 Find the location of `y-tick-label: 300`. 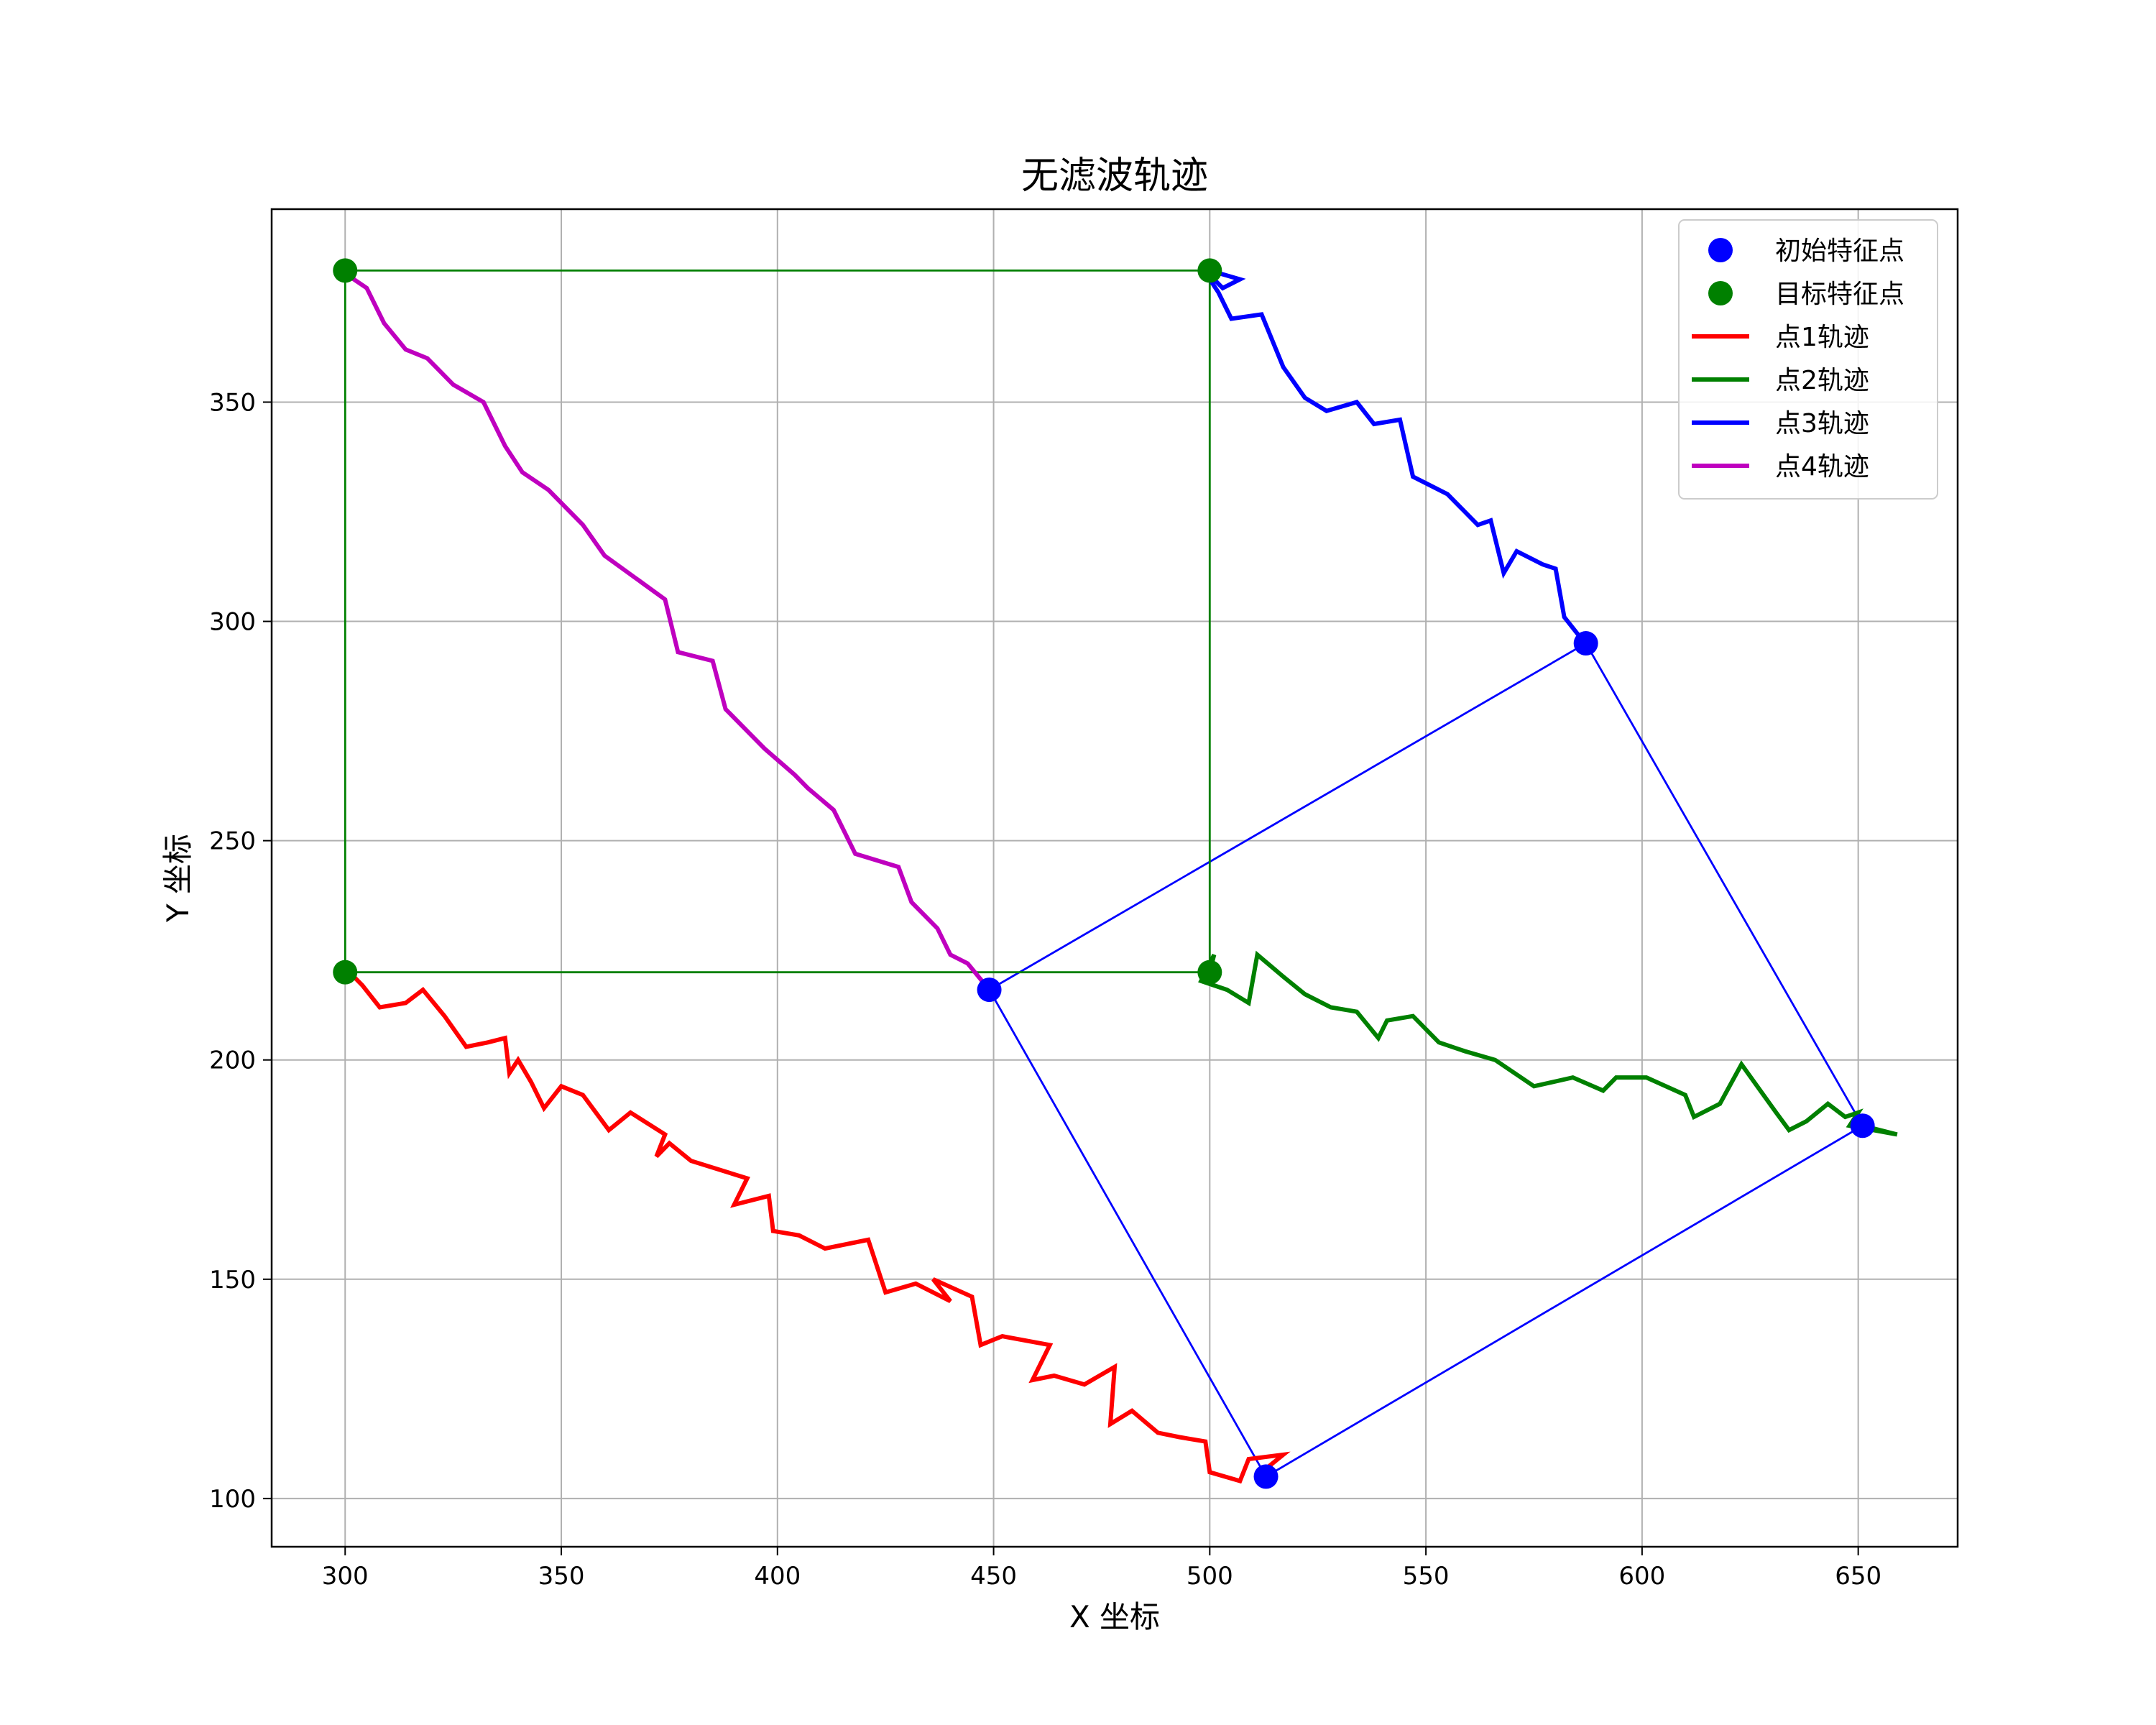

y-tick-label: 300 is located at coordinates (233, 622).